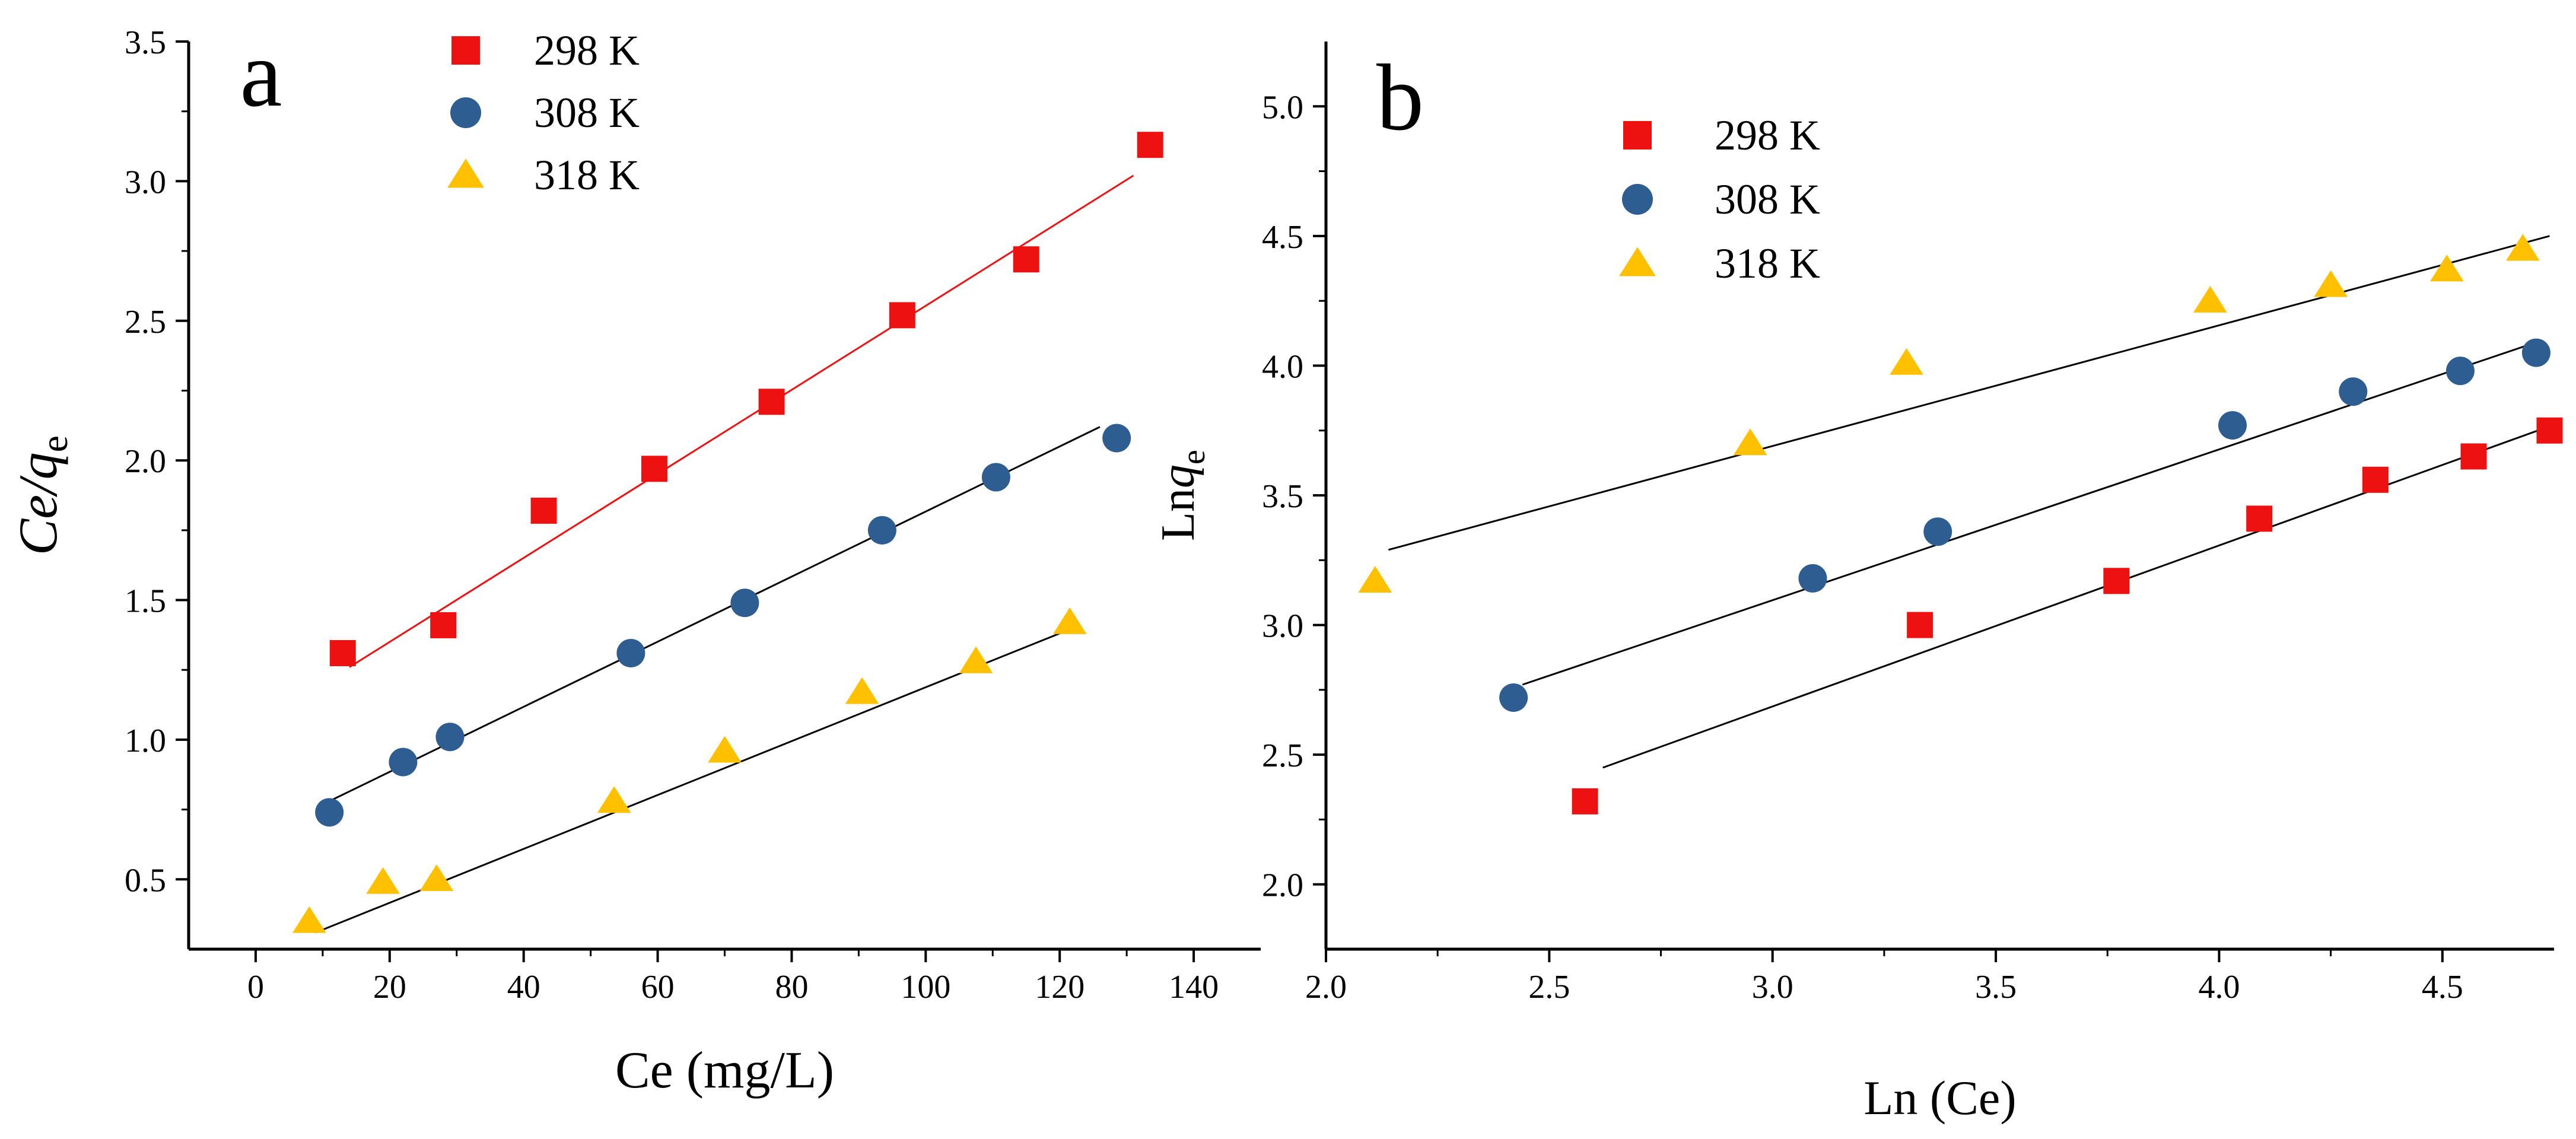 This screenshot has width=2576, height=1139. What do you see at coordinates (523, 987) in the screenshot?
I see `x-tick-label: 40` at bounding box center [523, 987].